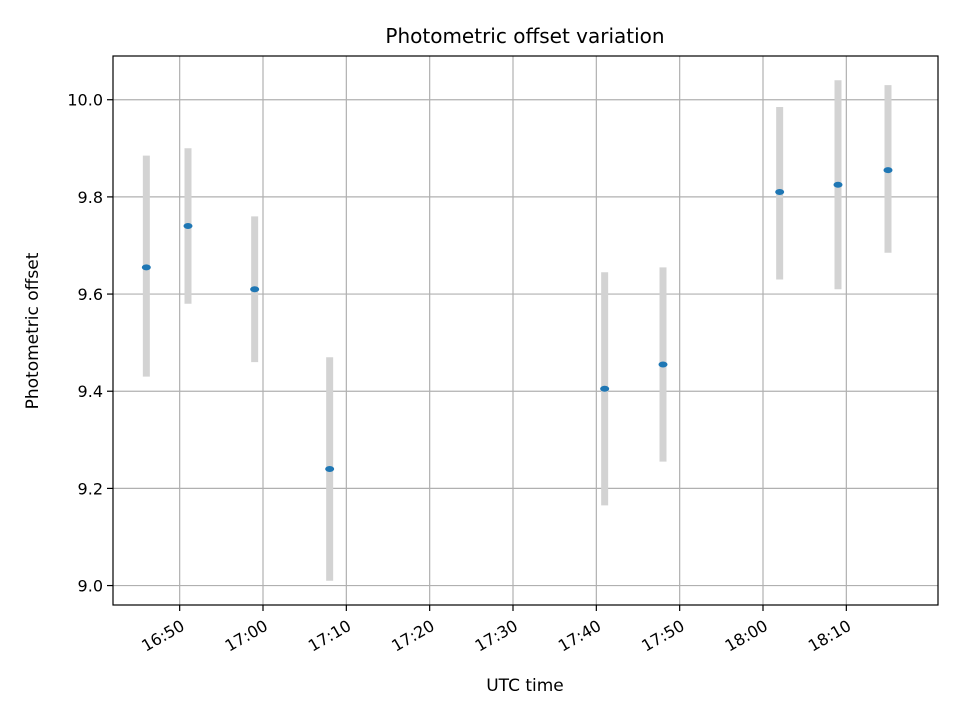  I want to click on x-tick-label: 17:50, so click(662, 636).